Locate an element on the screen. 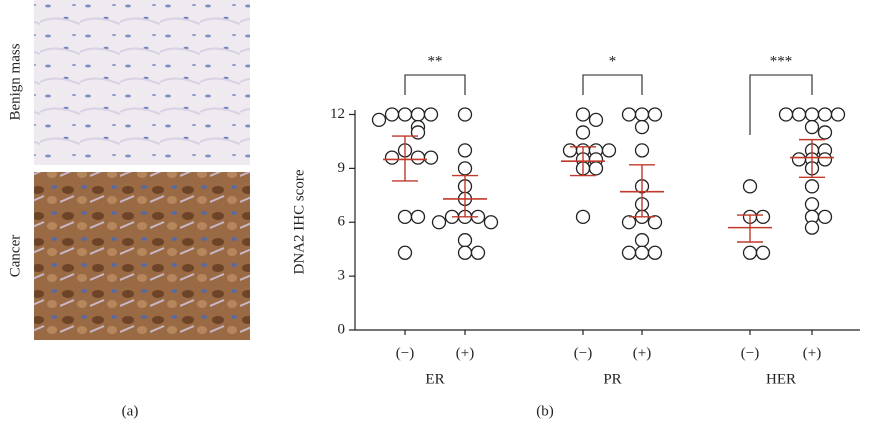  group-label: ER is located at coordinates (434, 379).